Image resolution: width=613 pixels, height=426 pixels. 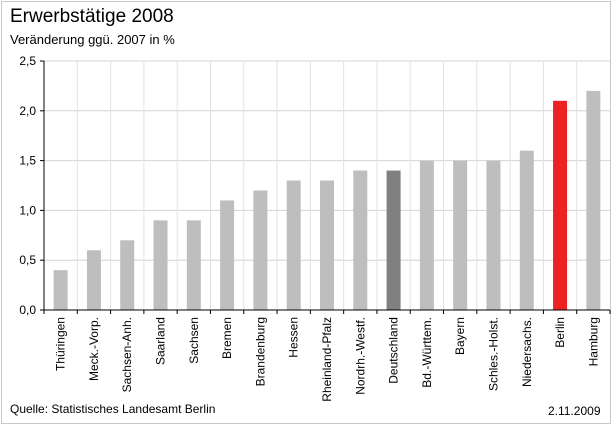 I want to click on chart-subtitle: Veränderung ggü. 2007 in %, so click(x=92, y=39).